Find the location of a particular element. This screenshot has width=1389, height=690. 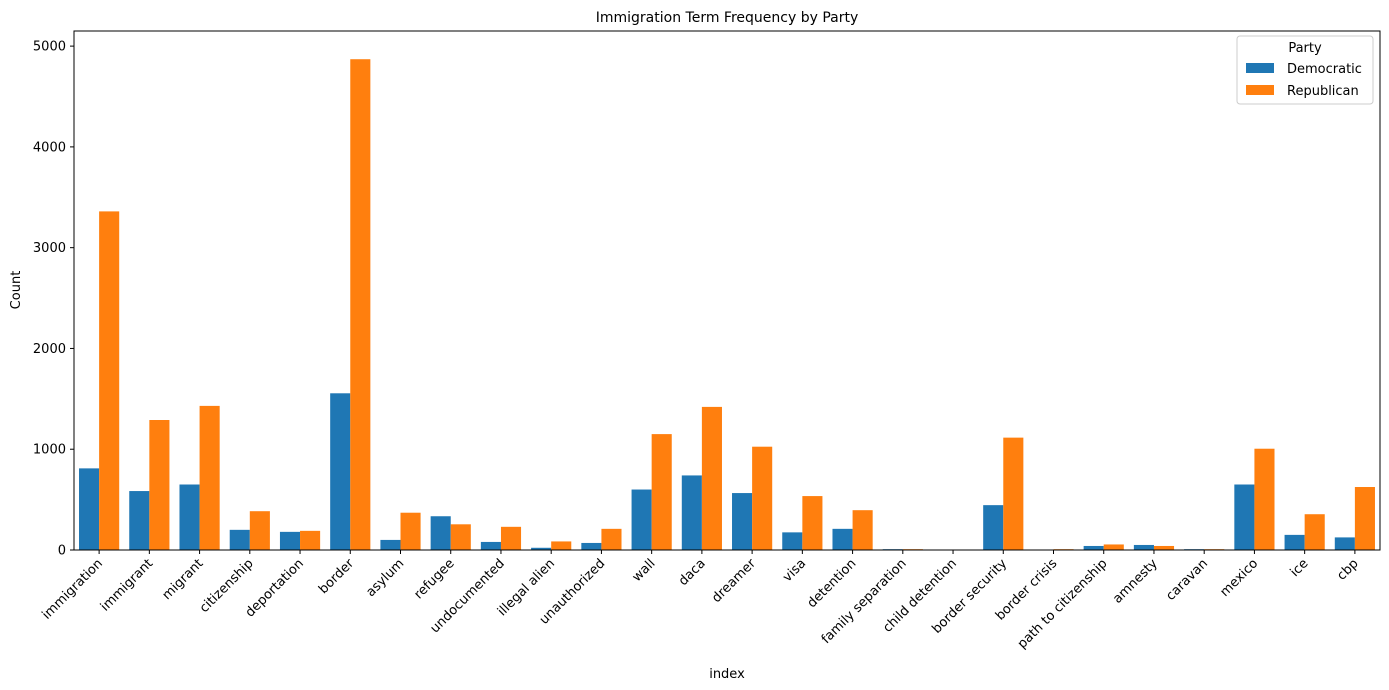

bar-republican-visa is located at coordinates (812, 523).